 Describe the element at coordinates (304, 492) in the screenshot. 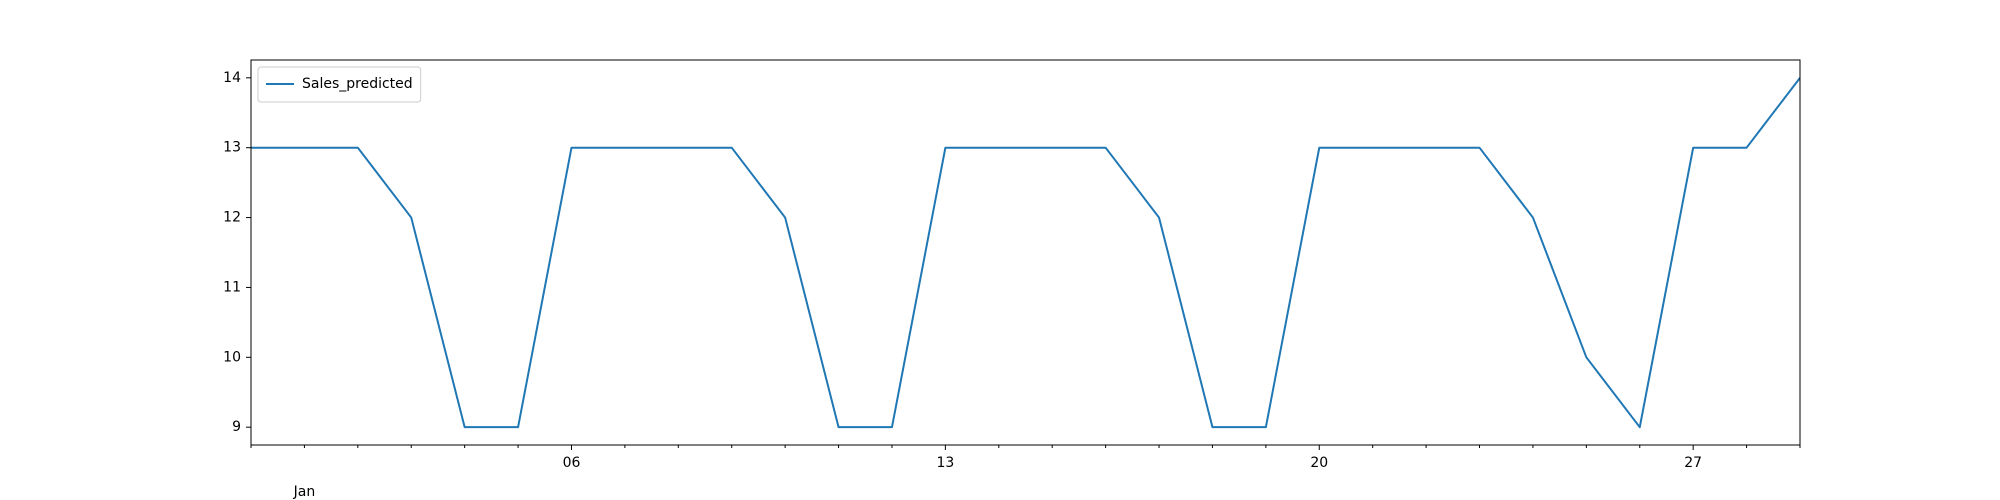

I see `x-month-label: Jan` at that location.